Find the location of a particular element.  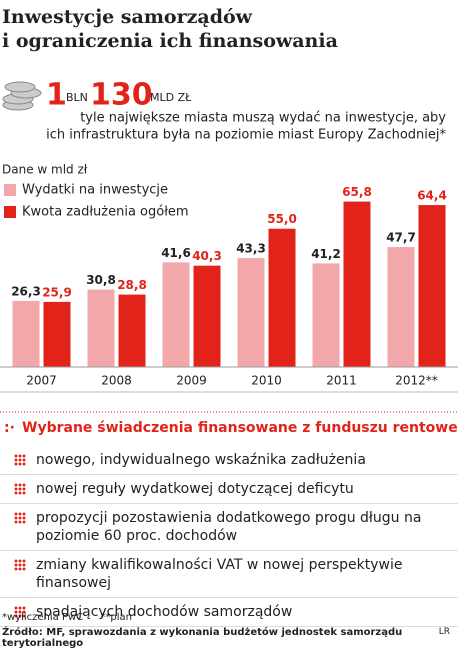

list-item: spadających dochodów samorządów is located at coordinates (229, 612).